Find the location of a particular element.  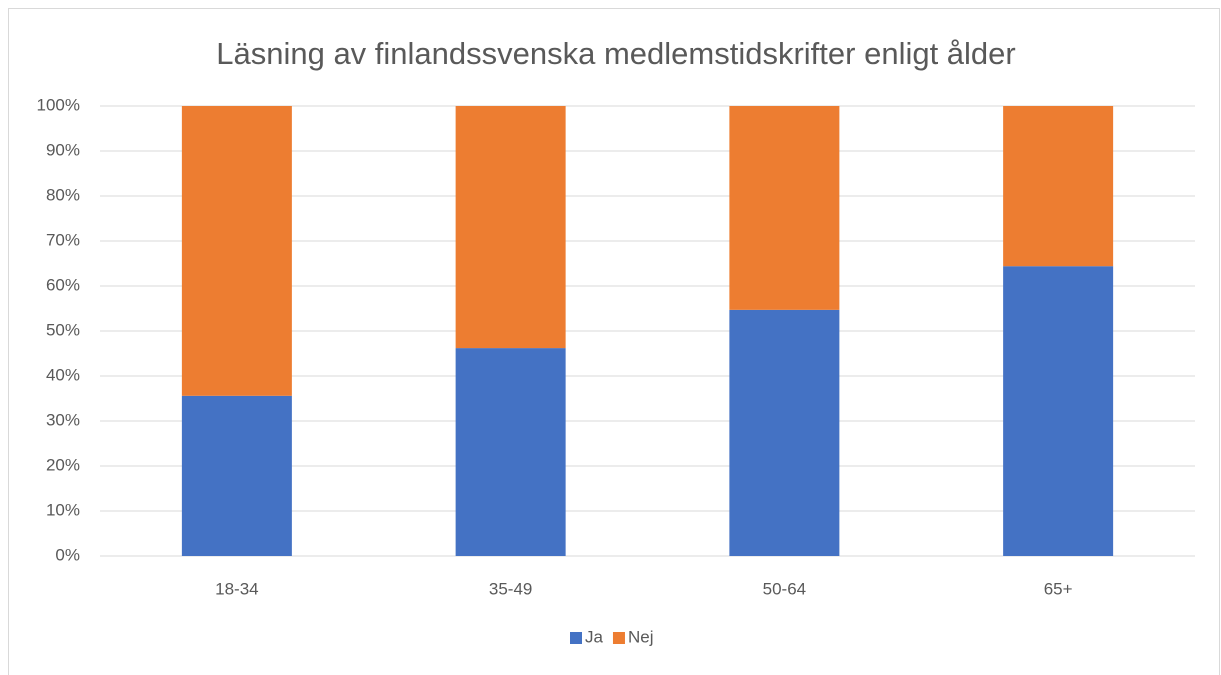

y-tick-label: 30% is located at coordinates (63, 419).